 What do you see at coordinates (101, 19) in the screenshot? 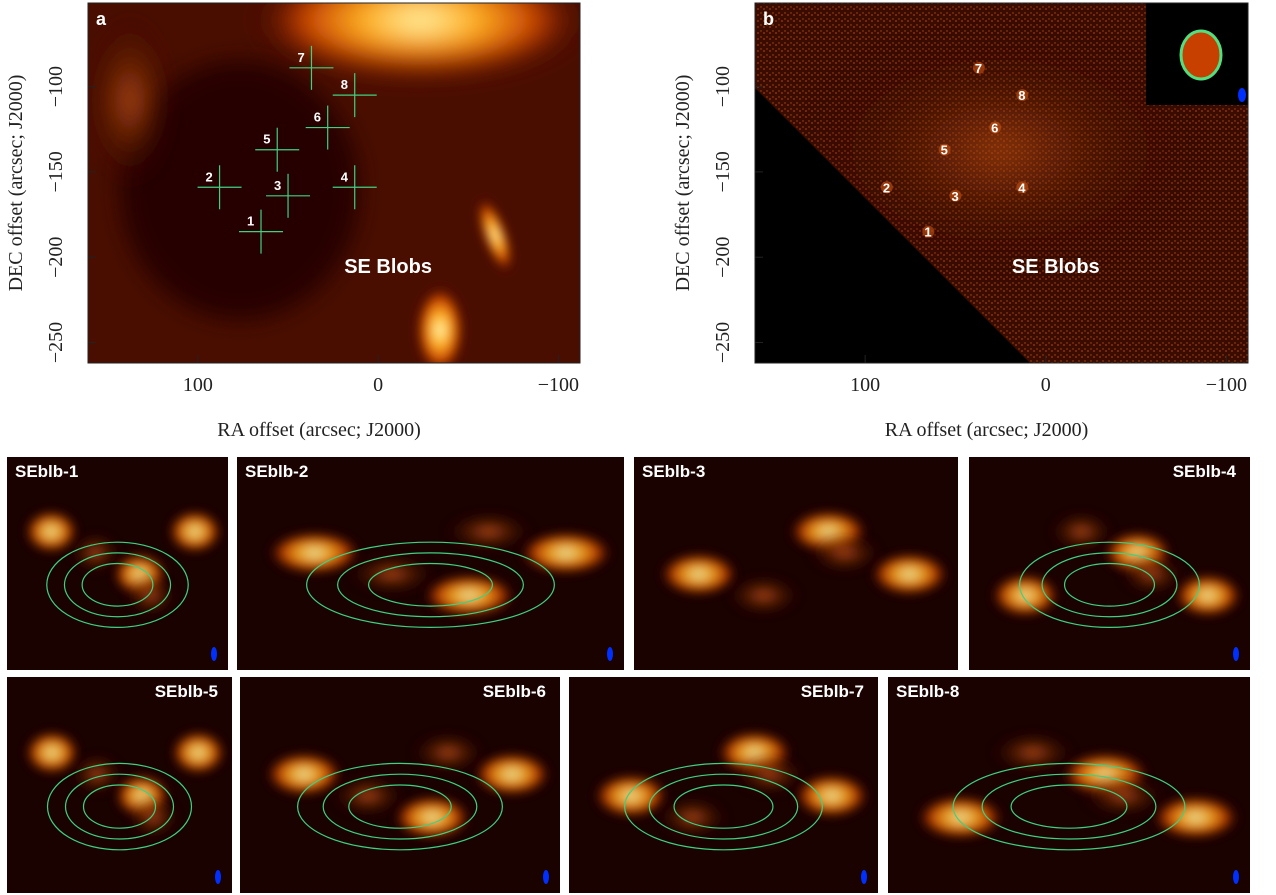
I see `panel-label: a` at bounding box center [101, 19].